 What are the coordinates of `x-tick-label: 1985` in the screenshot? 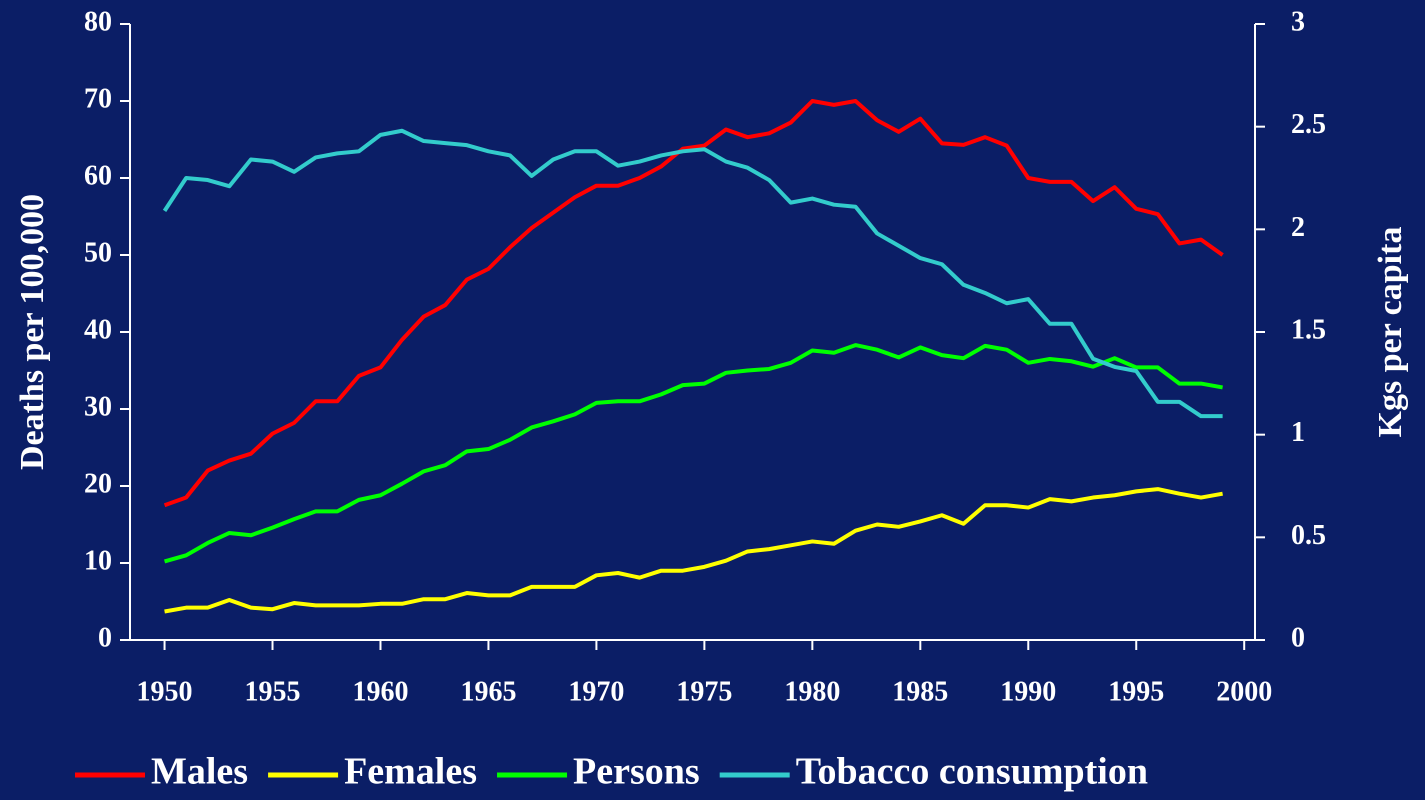 It's located at (920, 691).